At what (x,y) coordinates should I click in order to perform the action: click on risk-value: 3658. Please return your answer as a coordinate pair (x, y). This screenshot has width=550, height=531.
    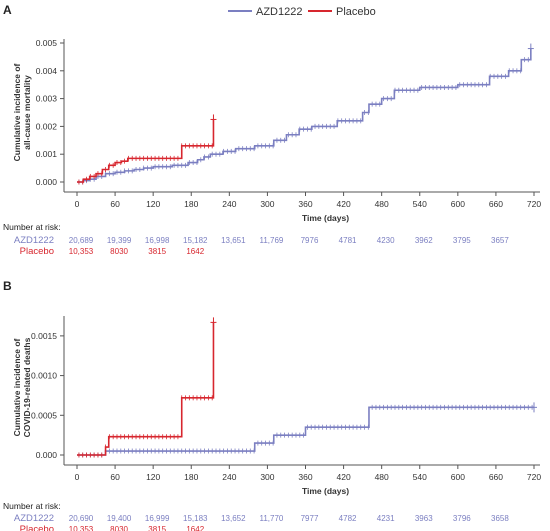
    Looking at the image, I should click on (500, 518).